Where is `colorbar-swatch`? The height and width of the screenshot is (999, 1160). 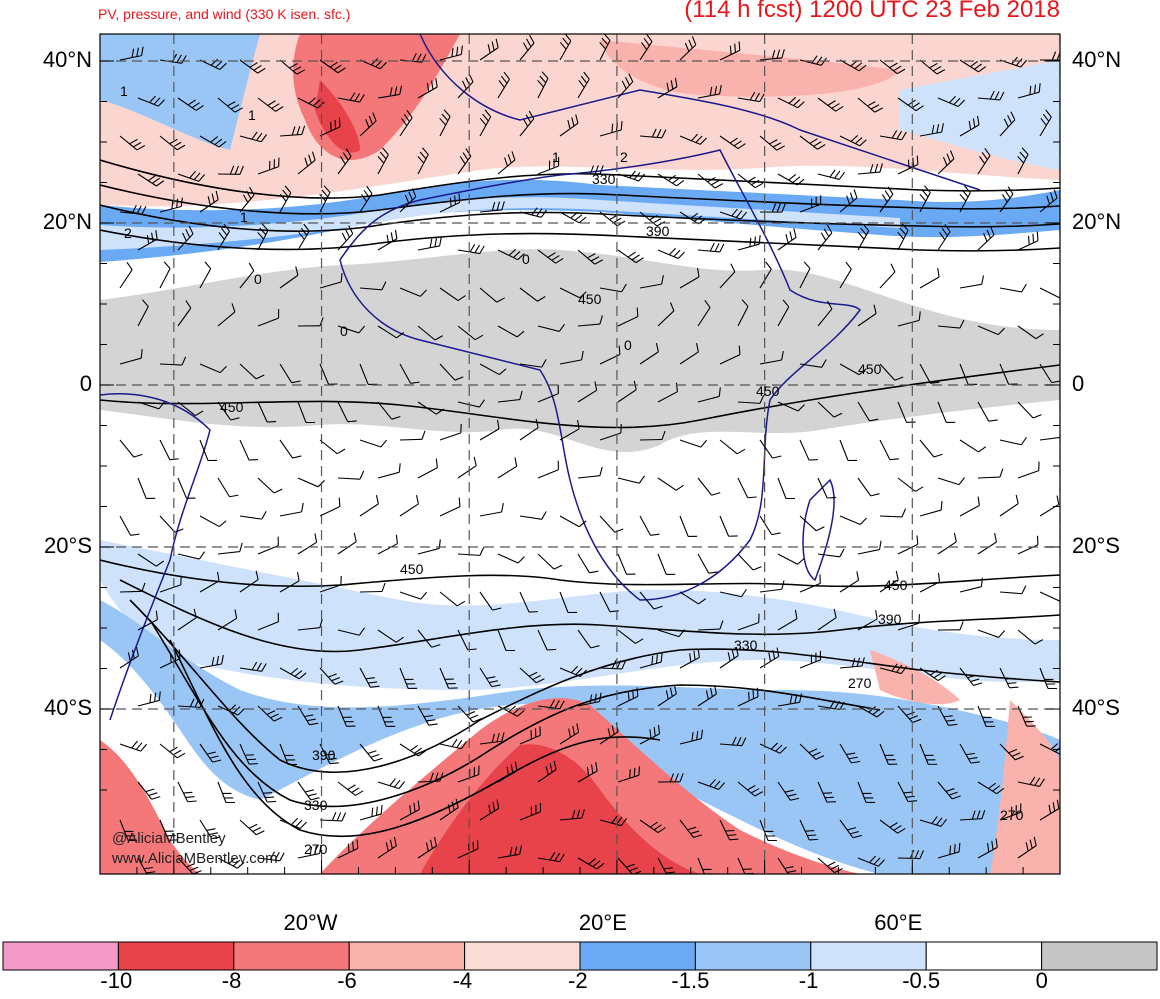 colorbar-swatch is located at coordinates (868, 956).